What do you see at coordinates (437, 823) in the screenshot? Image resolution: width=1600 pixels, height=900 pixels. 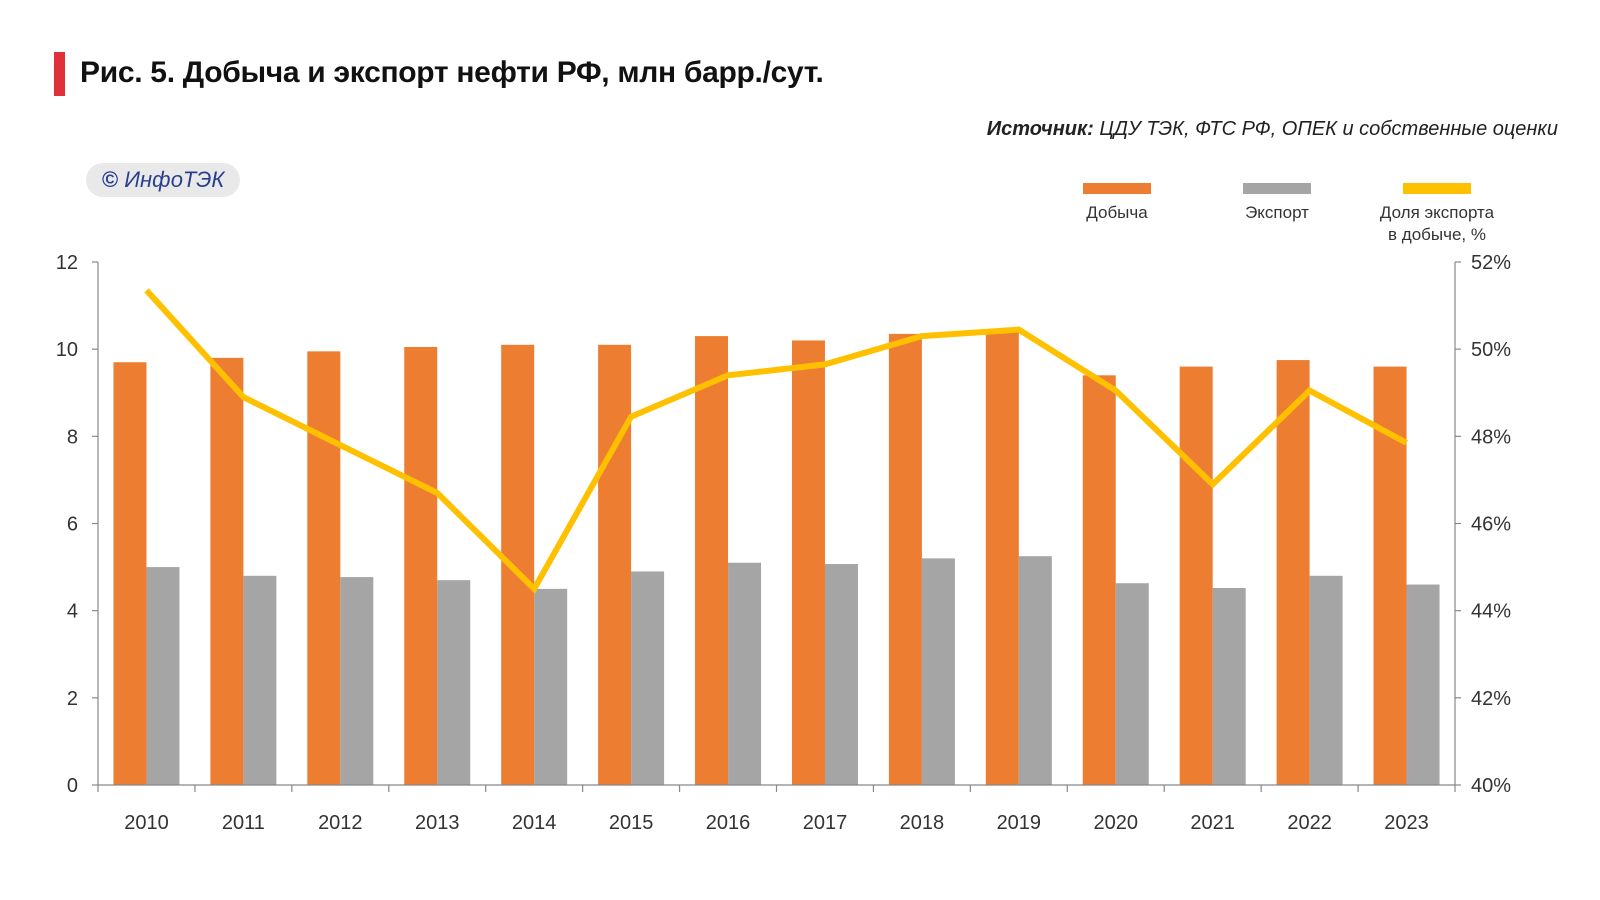 I see `x-tick-label: 2013` at bounding box center [437, 823].